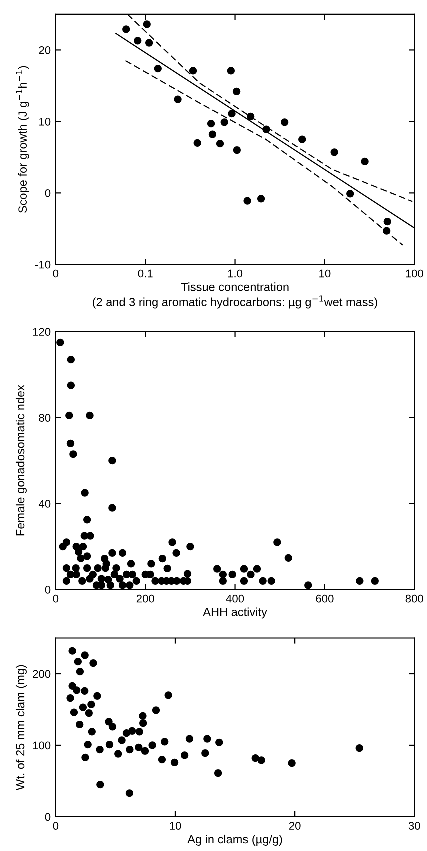  I want to click on y-axis-title: Female gonadosomatic ndex, so click(21, 460).